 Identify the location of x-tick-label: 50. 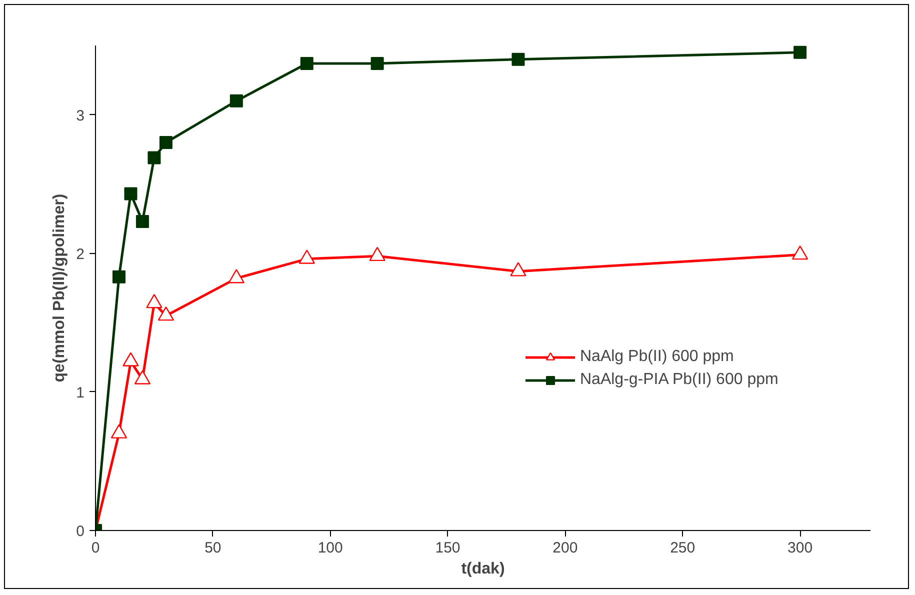
(213, 548).